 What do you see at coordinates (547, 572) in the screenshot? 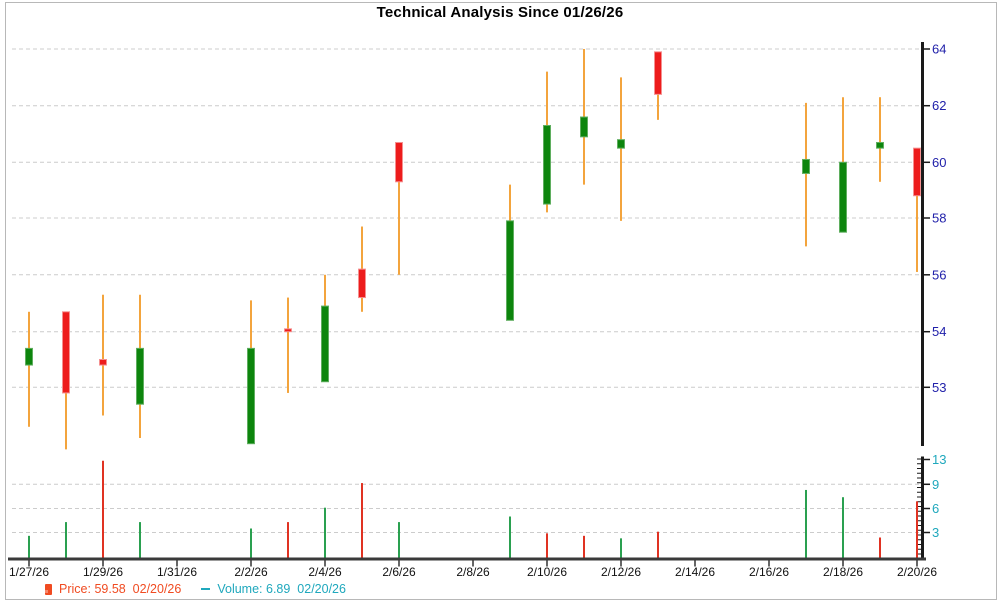
I see `date-label: 2/10/26` at bounding box center [547, 572].